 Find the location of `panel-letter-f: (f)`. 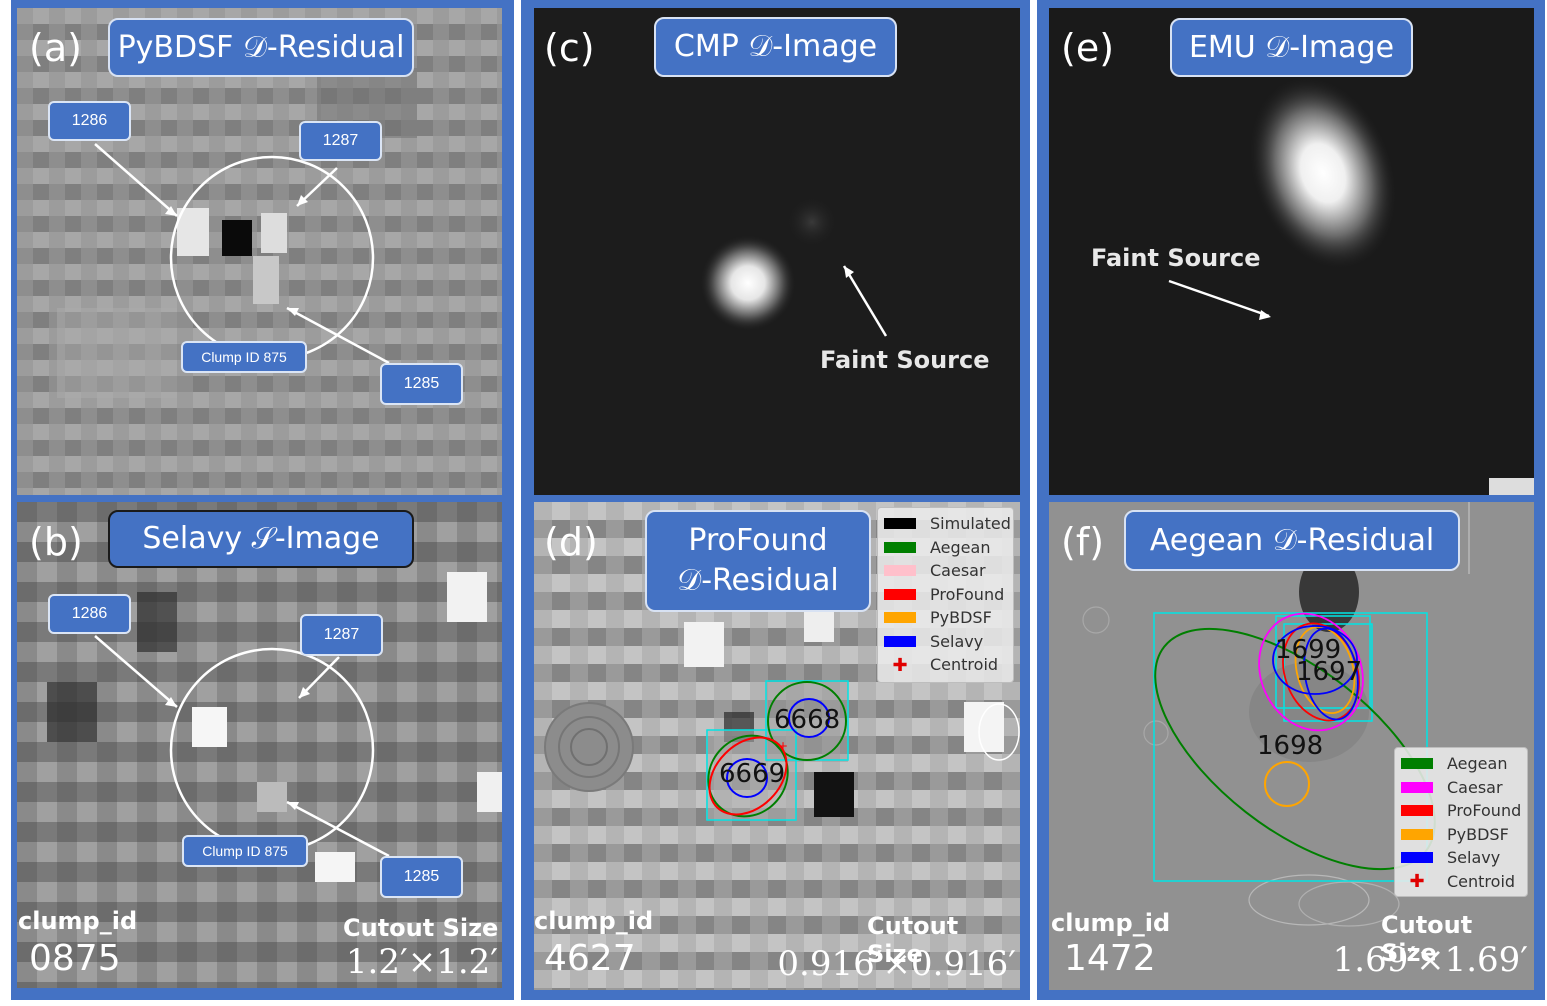

panel-letter-f: (f) is located at coordinates (1083, 542).